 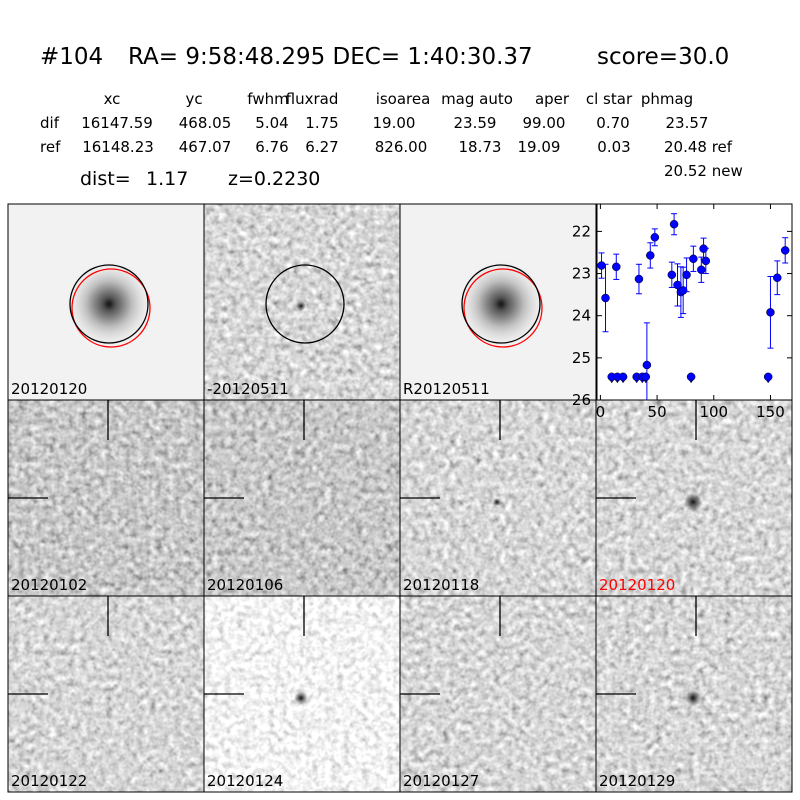 What do you see at coordinates (321, 123) in the screenshot?
I see `table-cell: 1.75` at bounding box center [321, 123].